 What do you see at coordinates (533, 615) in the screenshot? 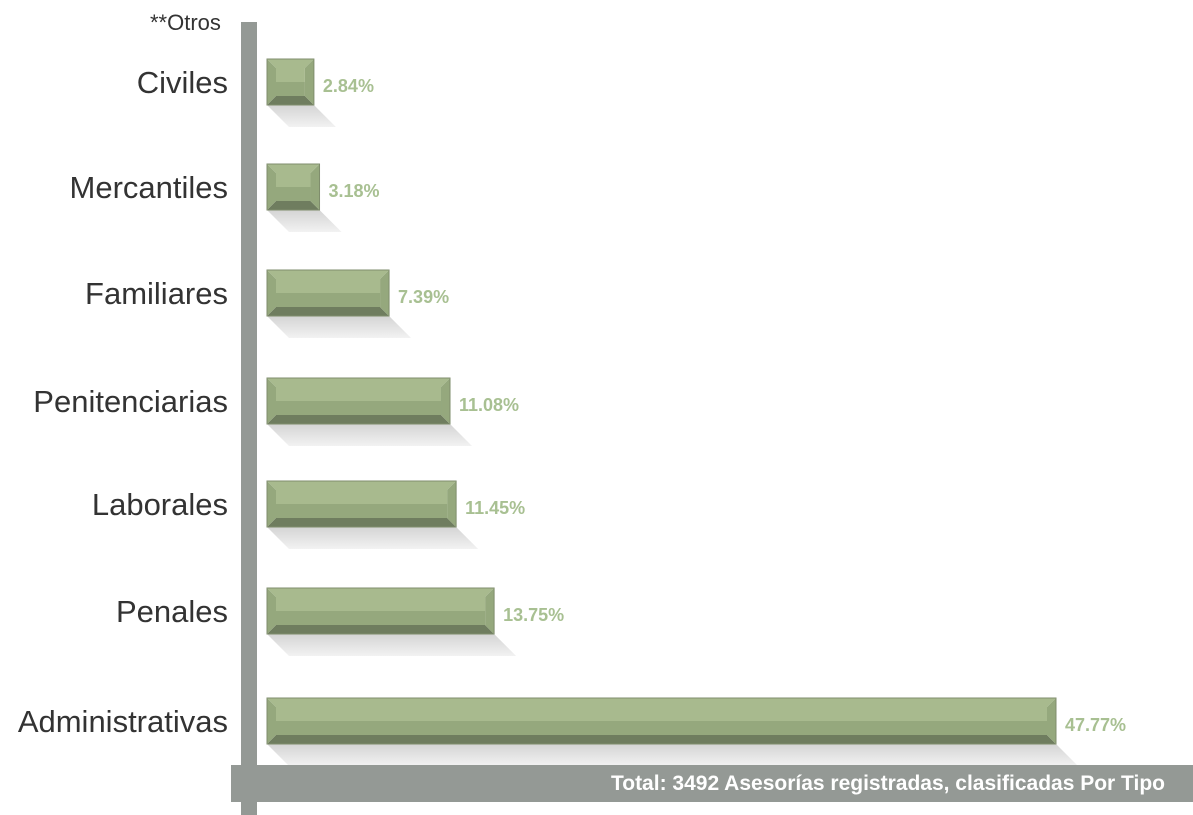
I see `value-label: 13.75%` at bounding box center [533, 615].